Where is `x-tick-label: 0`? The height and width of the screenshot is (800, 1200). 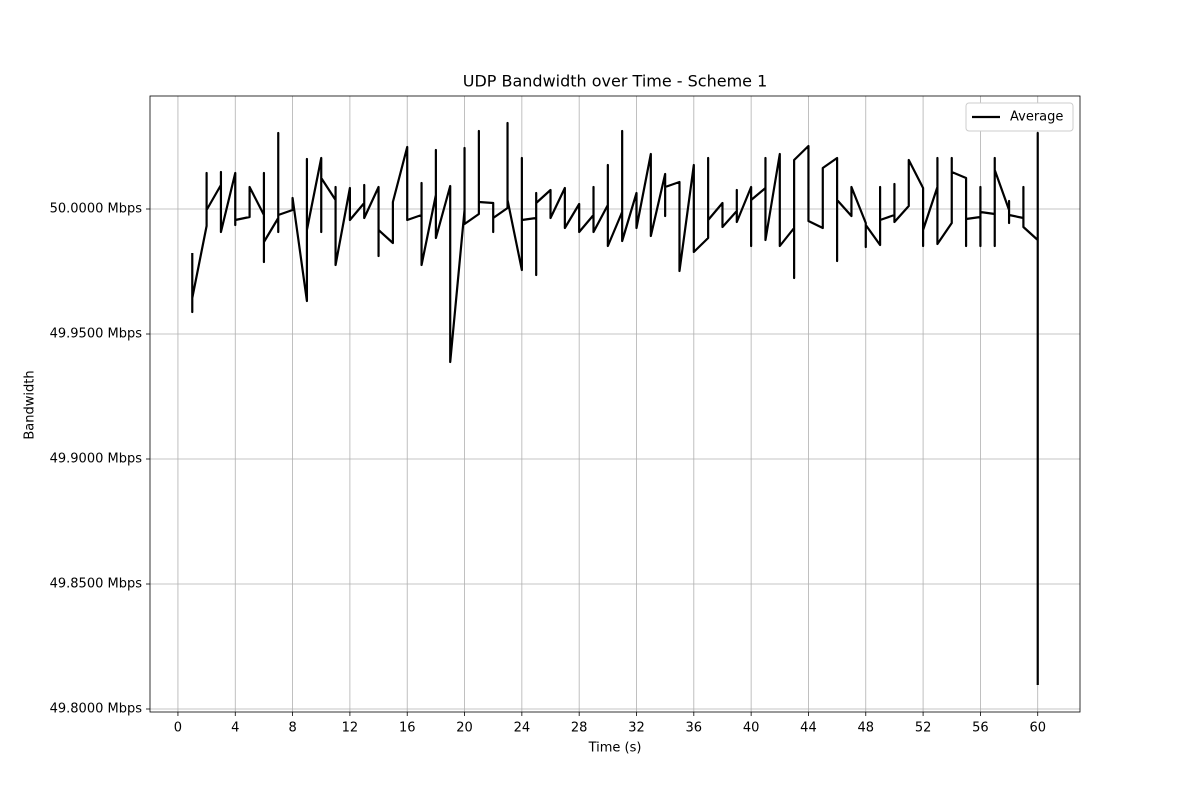 x-tick-label: 0 is located at coordinates (178, 728).